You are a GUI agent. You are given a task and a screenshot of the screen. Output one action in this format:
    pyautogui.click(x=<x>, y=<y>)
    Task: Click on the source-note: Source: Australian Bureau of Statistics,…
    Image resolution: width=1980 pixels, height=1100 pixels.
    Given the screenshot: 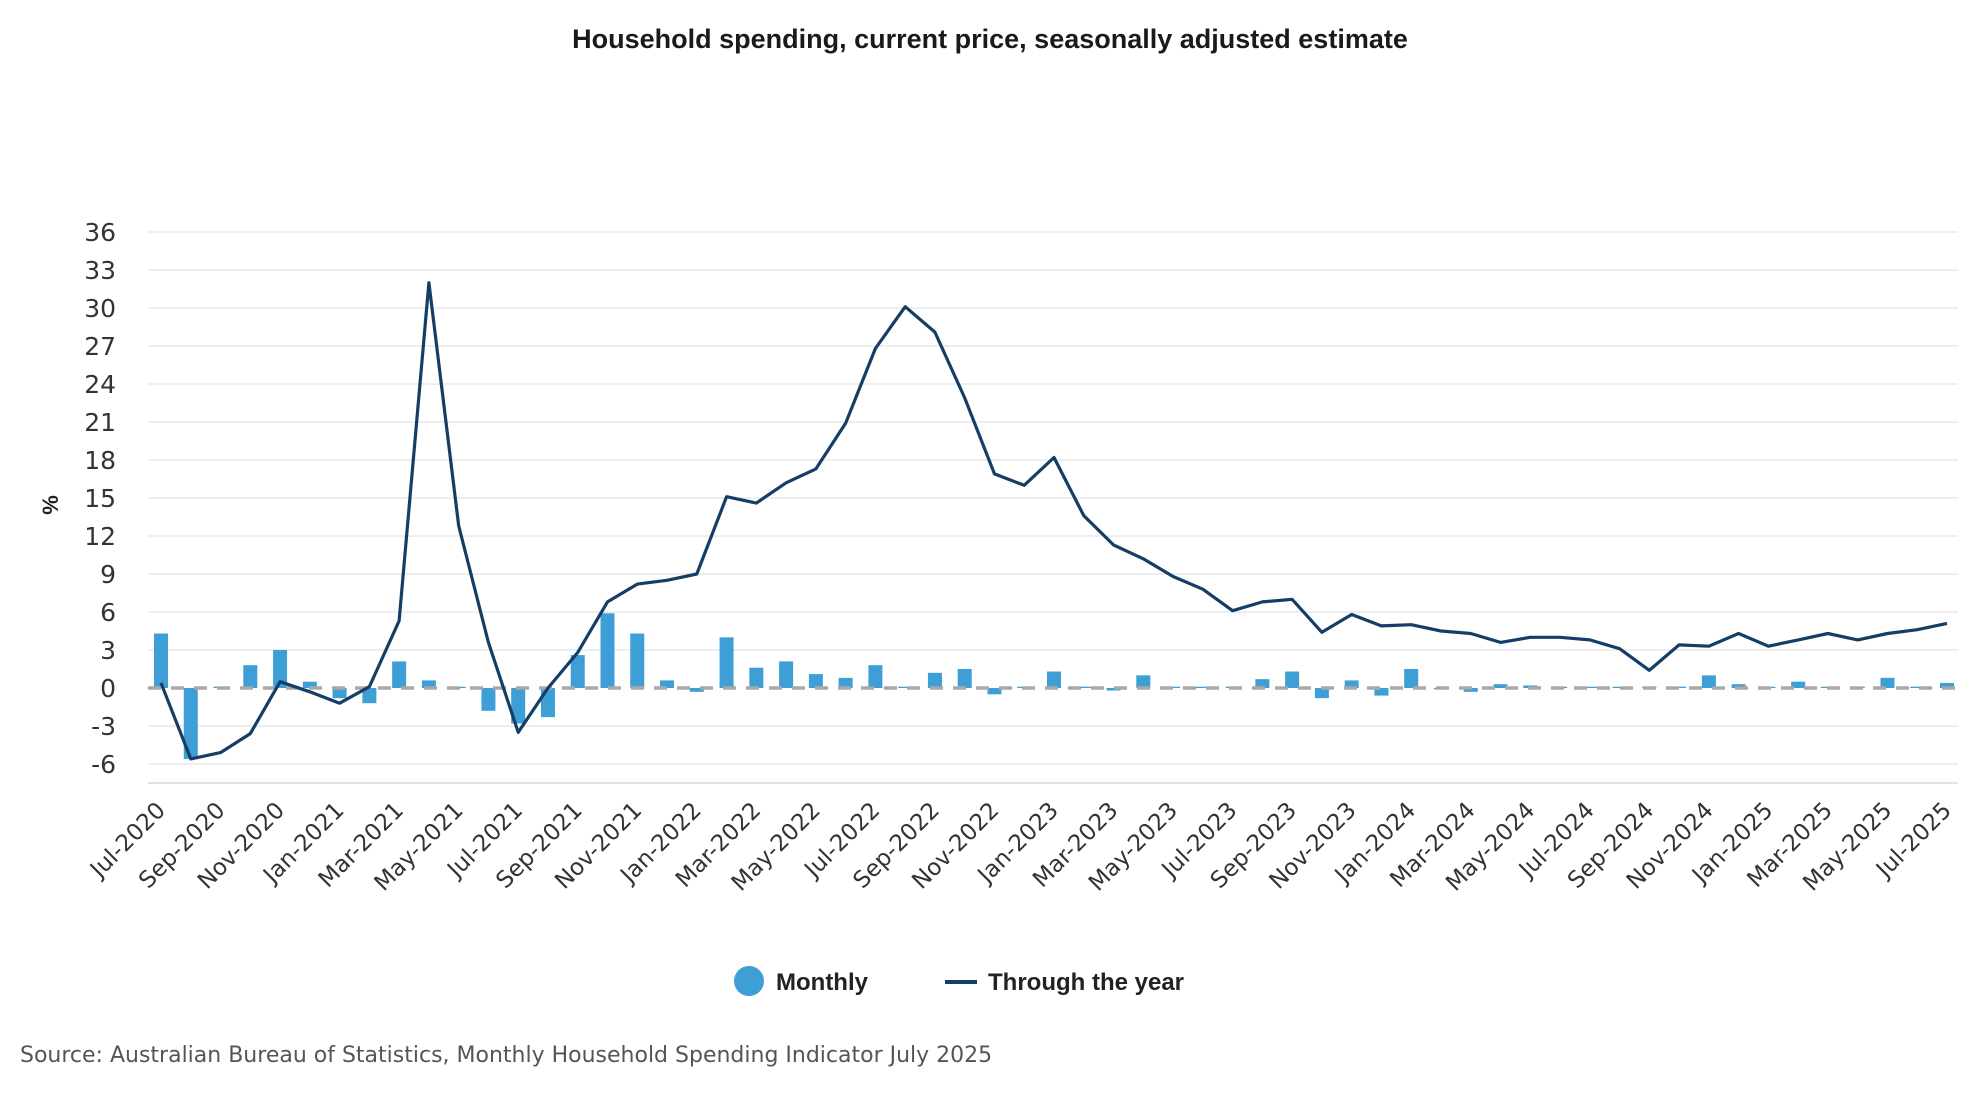 What is the action you would take?
    pyautogui.click(x=506, y=1055)
    